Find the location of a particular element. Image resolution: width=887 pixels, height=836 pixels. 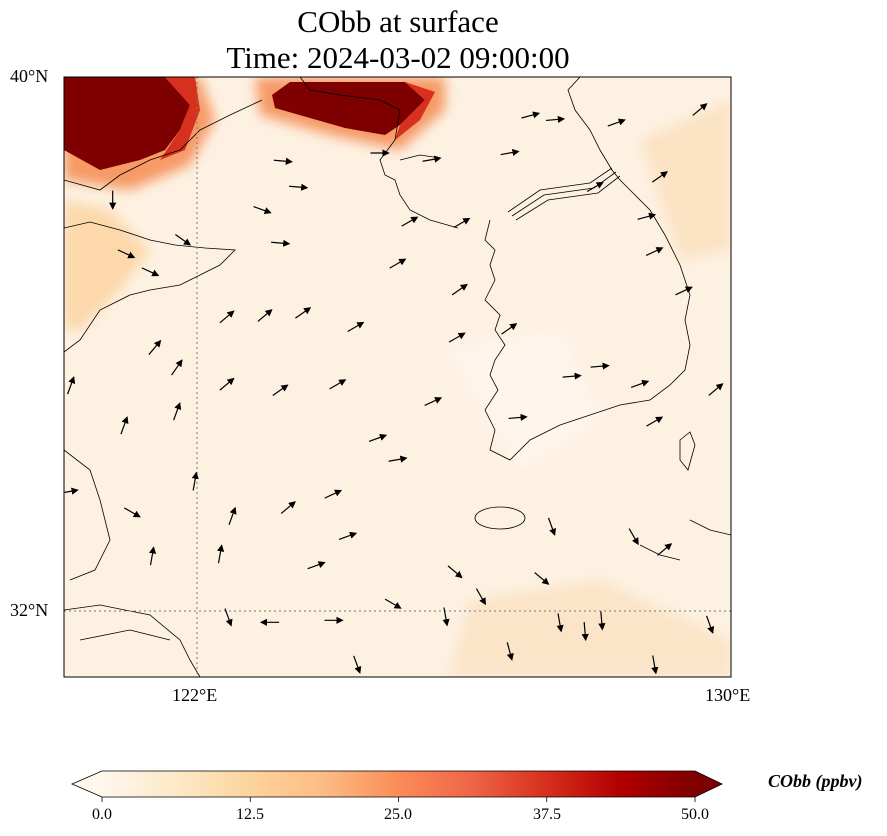

colorbar-tick-label: 0.0 is located at coordinates (102, 814).